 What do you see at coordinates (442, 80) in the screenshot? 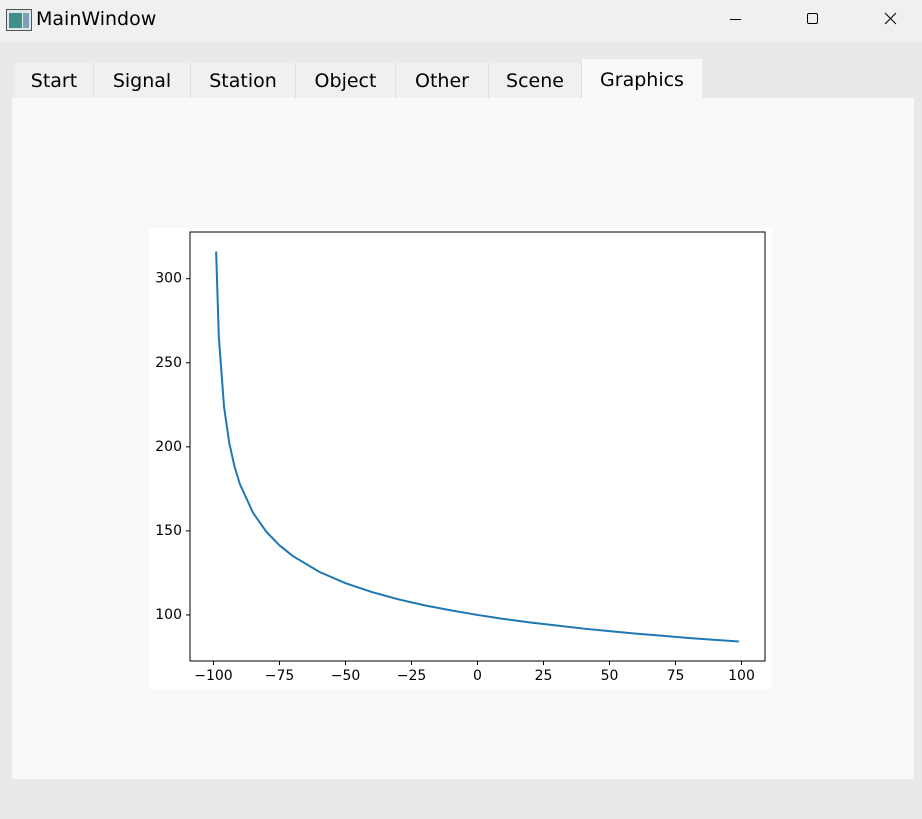
I see `tab: Other` at bounding box center [442, 80].